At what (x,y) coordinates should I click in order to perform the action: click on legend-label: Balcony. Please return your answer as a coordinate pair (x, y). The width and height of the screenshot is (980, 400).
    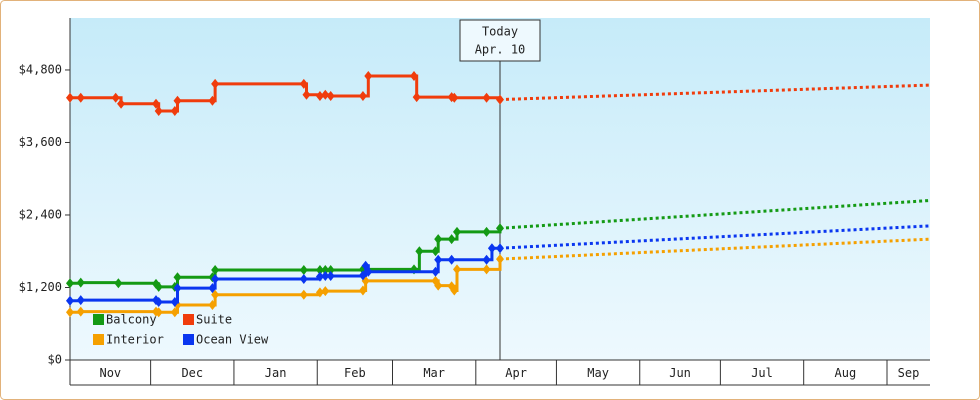
    Looking at the image, I should click on (131, 320).